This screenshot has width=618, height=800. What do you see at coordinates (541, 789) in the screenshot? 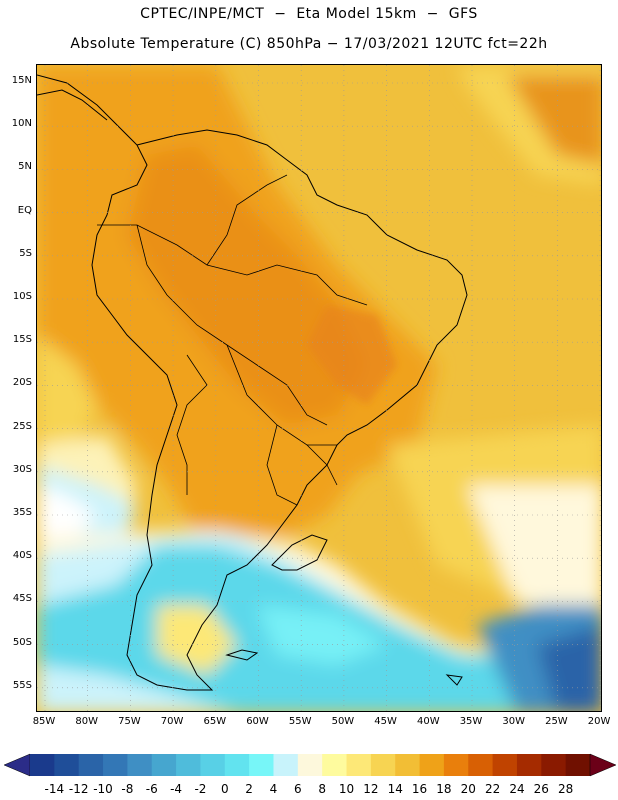
I see `colorbar-tick-label: 26` at bounding box center [541, 789].